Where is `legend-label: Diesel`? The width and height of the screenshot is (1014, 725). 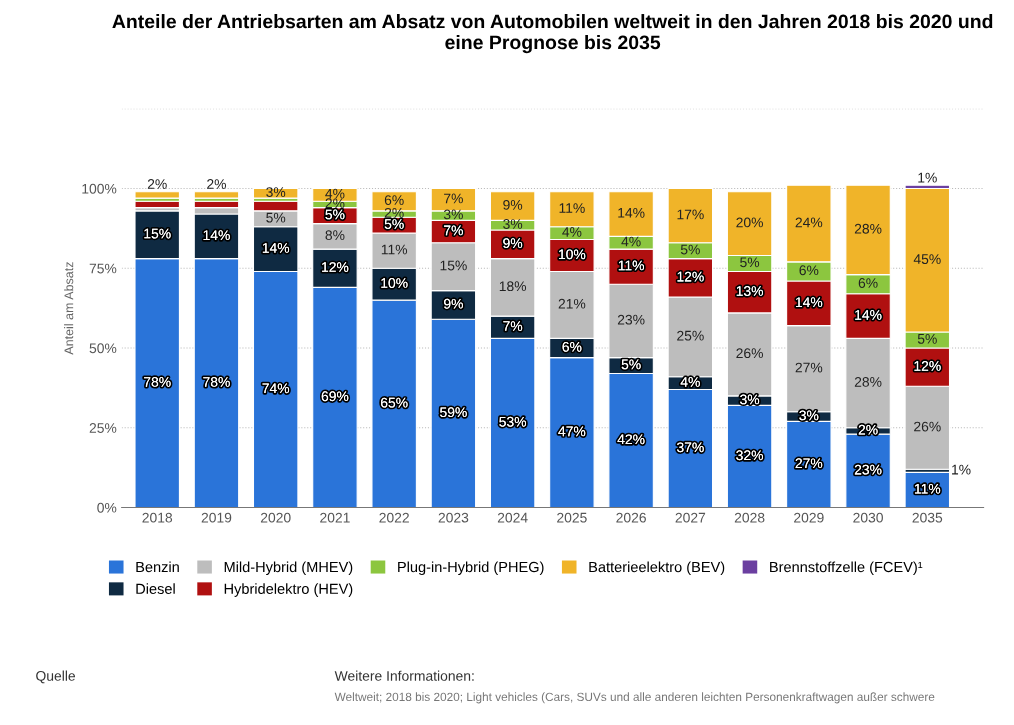
legend-label: Diesel is located at coordinates (155, 588).